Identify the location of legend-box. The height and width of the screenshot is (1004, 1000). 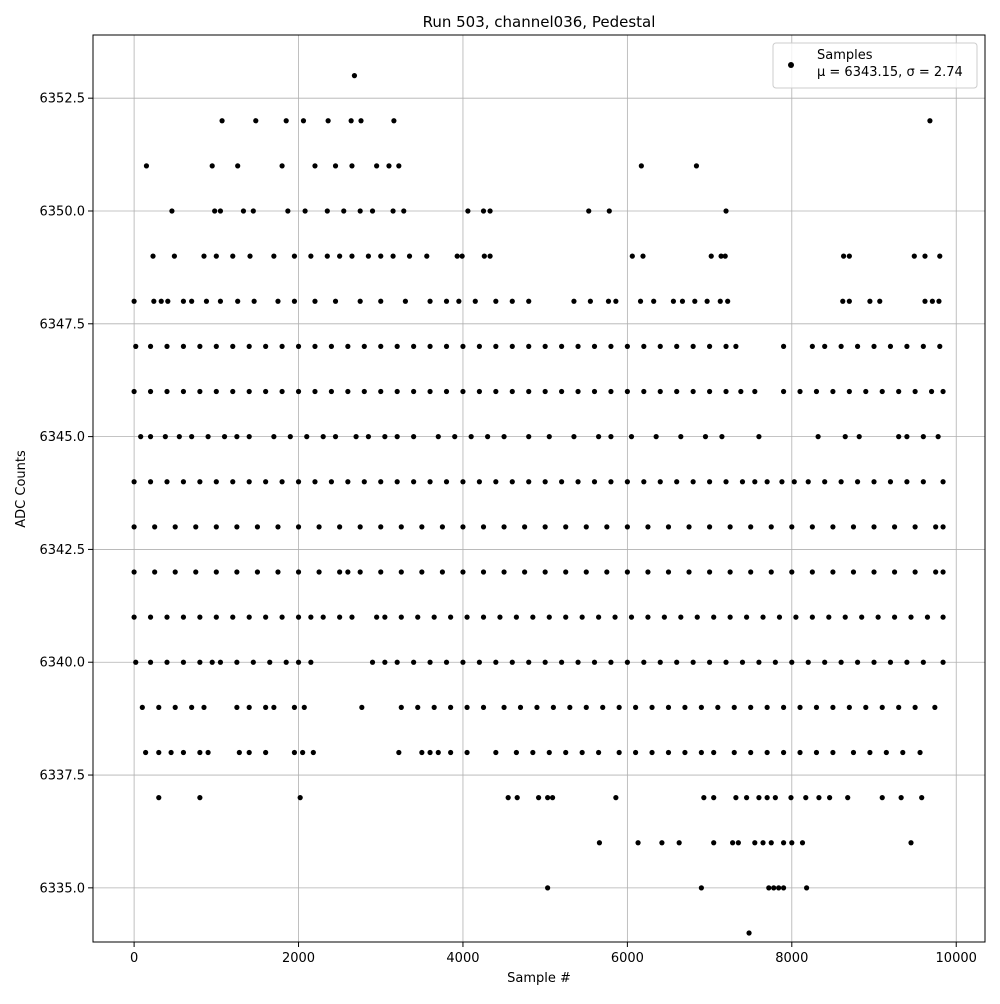
(875, 65).